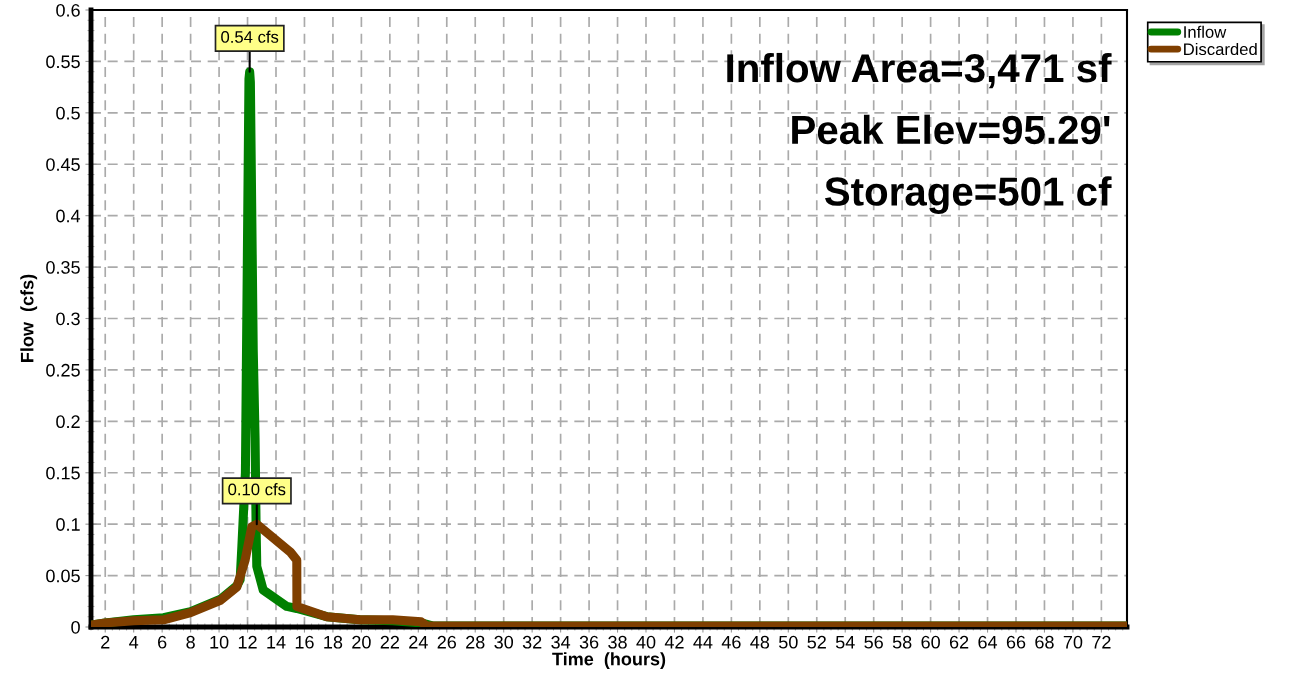  I want to click on x-tick-label: 20, so click(361, 642).